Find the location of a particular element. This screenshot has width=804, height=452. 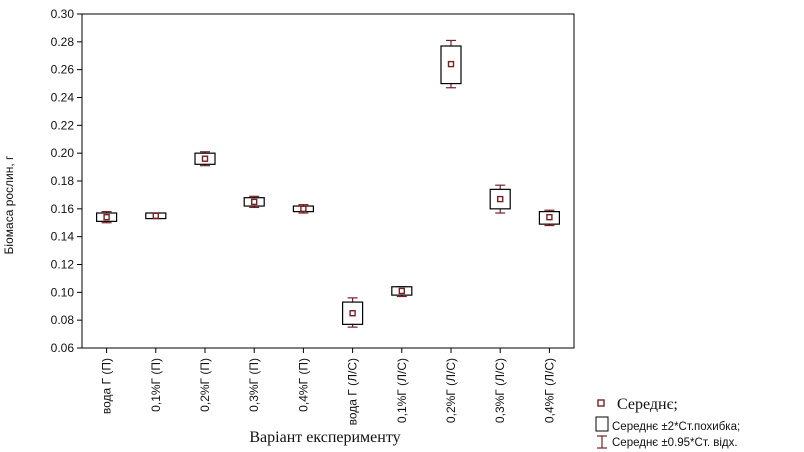

legend-mean-marker is located at coordinates (601, 403).